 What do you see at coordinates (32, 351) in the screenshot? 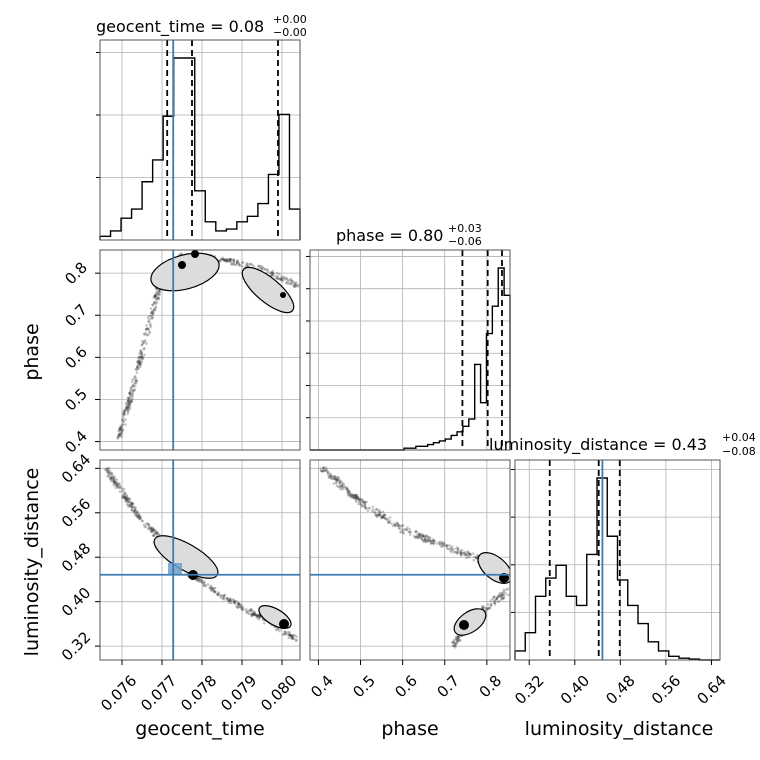
I see `y-axis-label-phase: phase` at bounding box center [32, 351].